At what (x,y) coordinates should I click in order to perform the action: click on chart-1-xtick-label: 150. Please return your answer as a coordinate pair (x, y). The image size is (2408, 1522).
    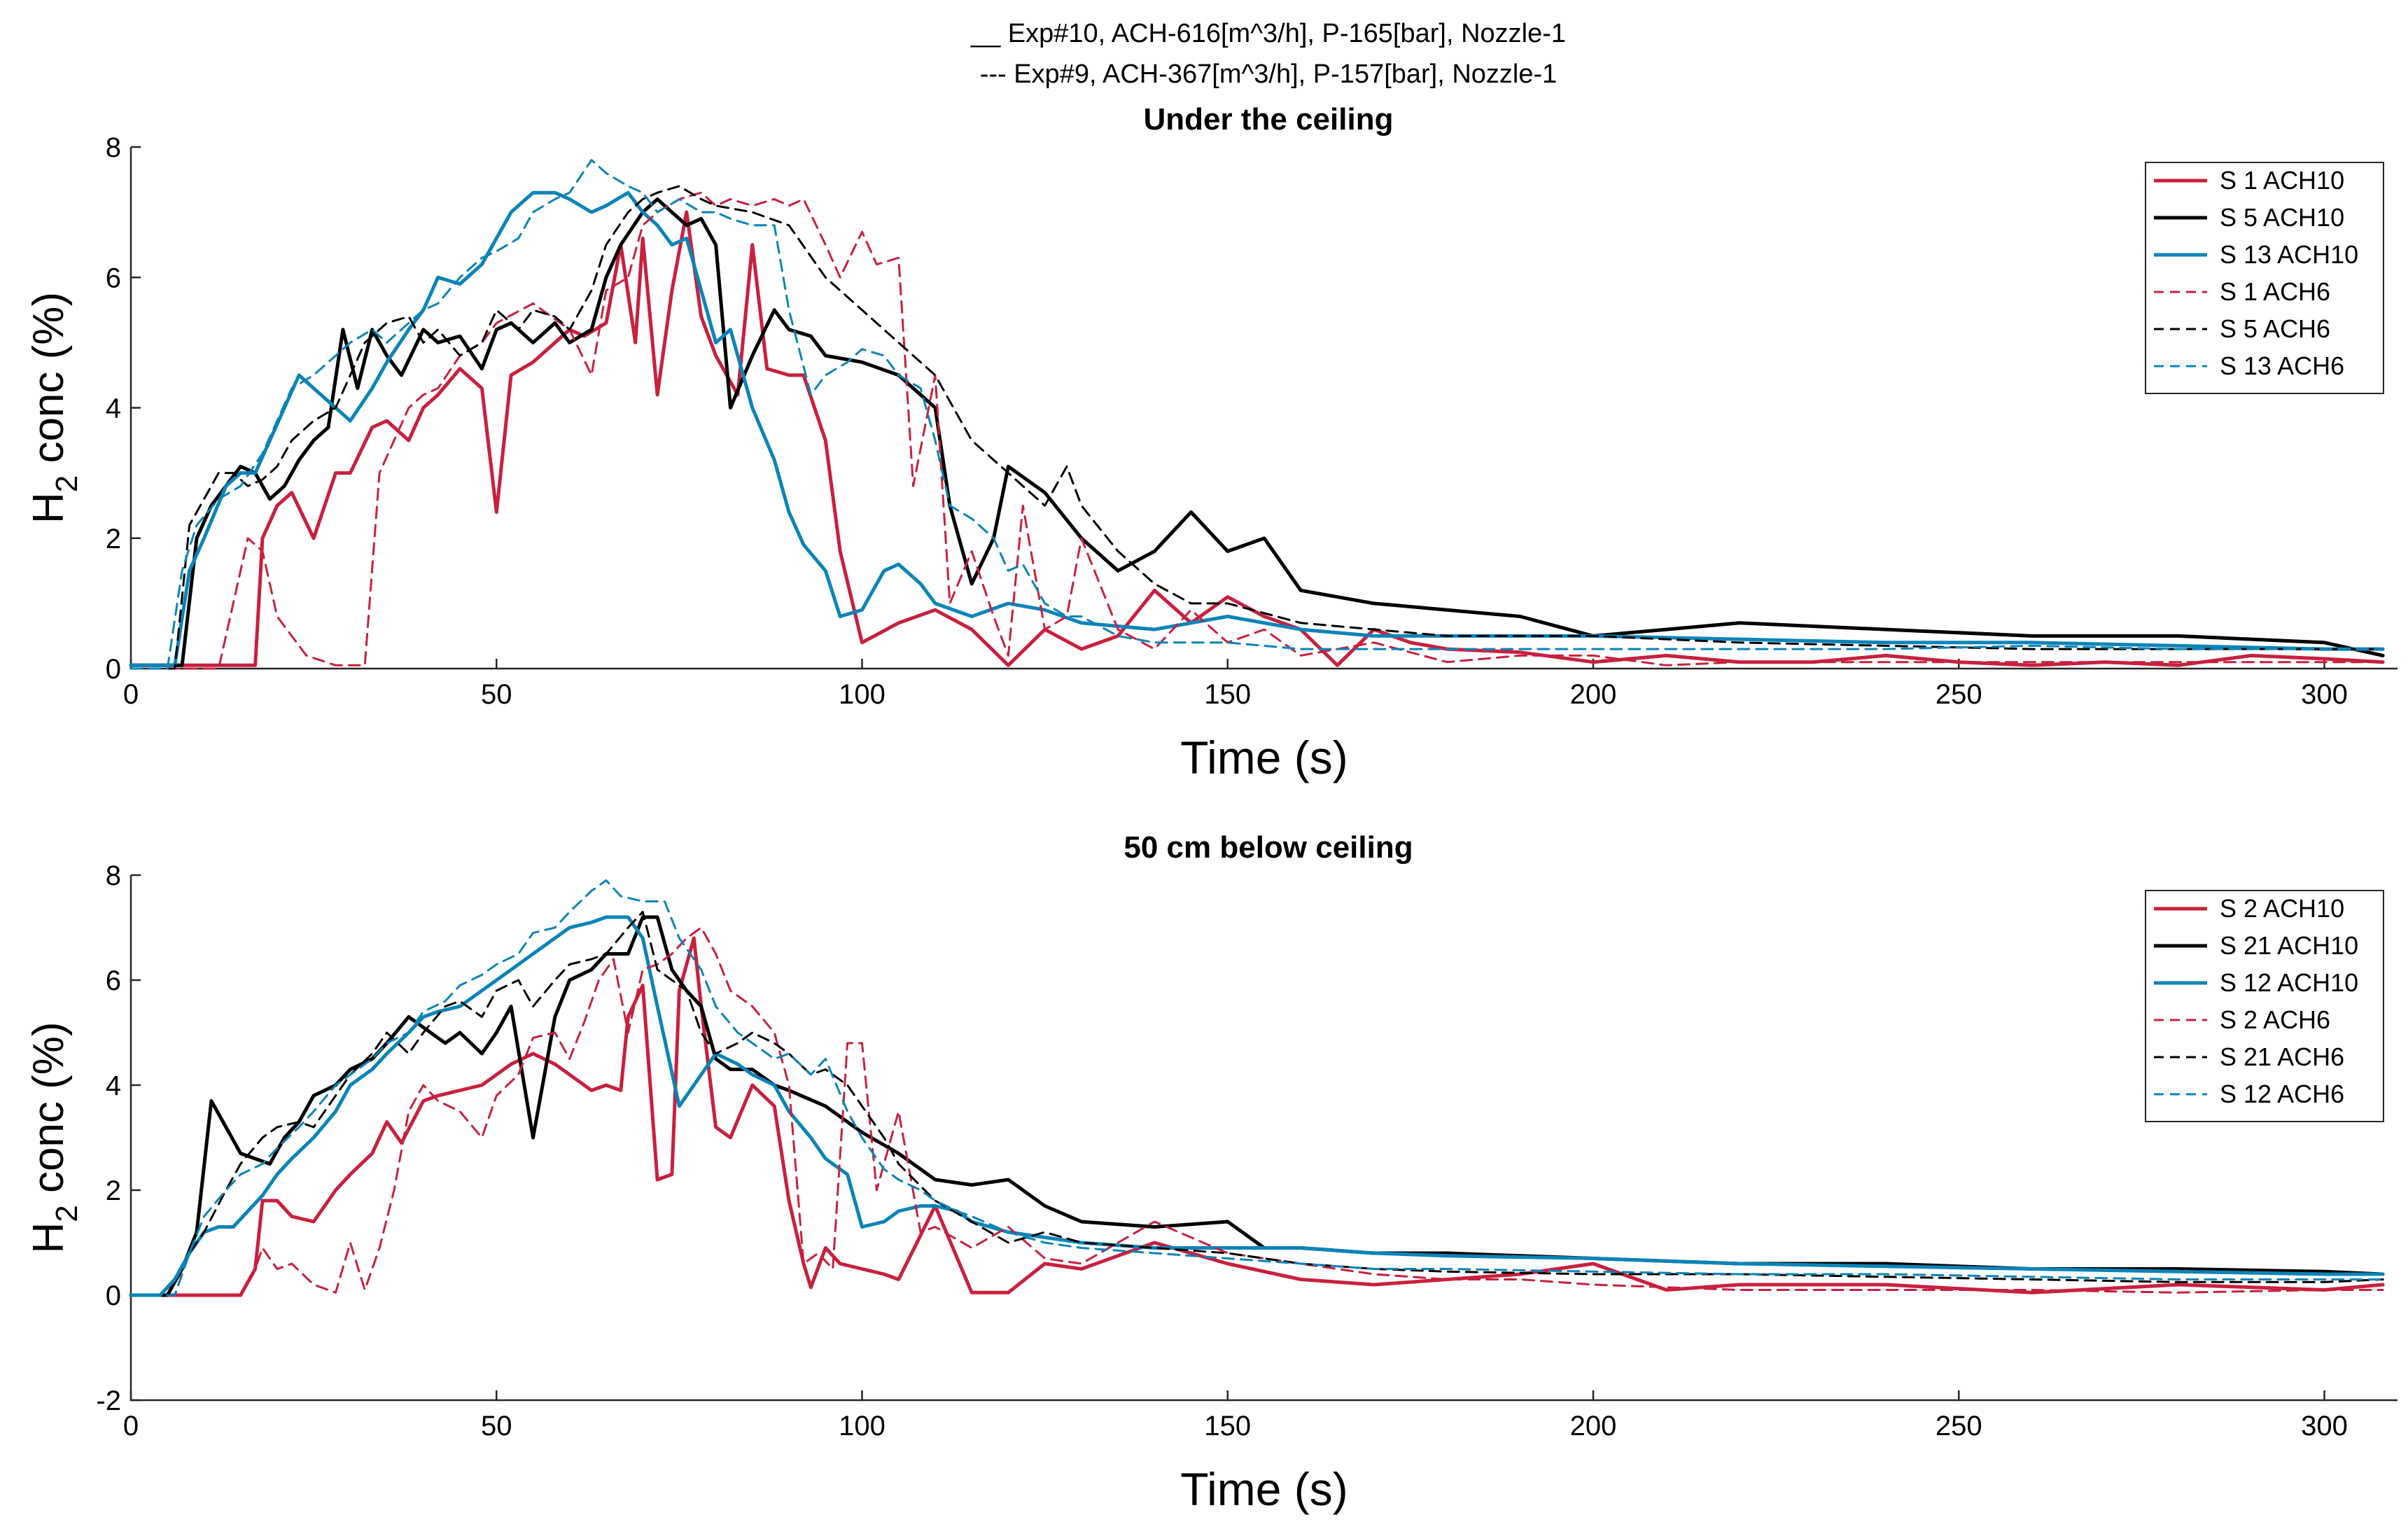
    Looking at the image, I should click on (1227, 1426).